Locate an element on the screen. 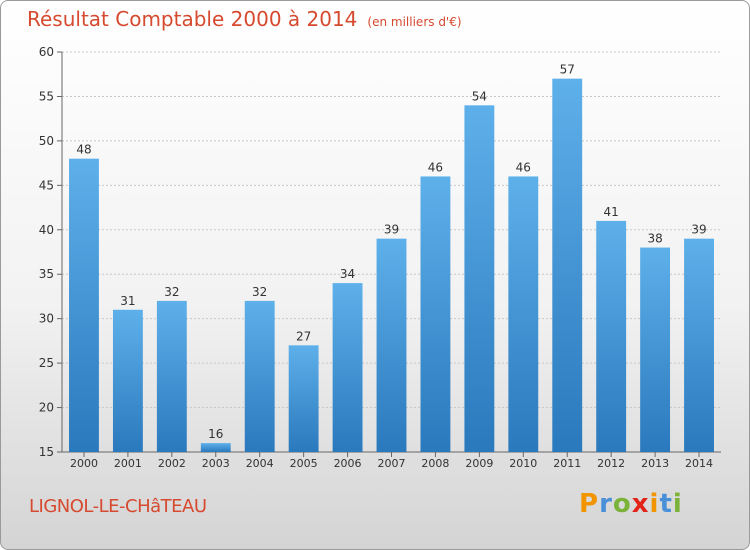  x-tick-label: 2007 is located at coordinates (392, 463).